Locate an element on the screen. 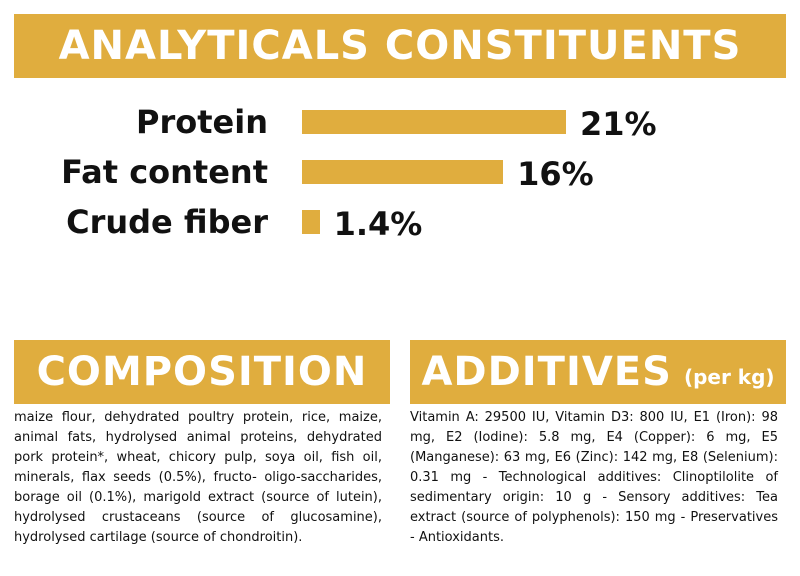 The image size is (800, 576). category-label: Fat content is located at coordinates (164, 172).